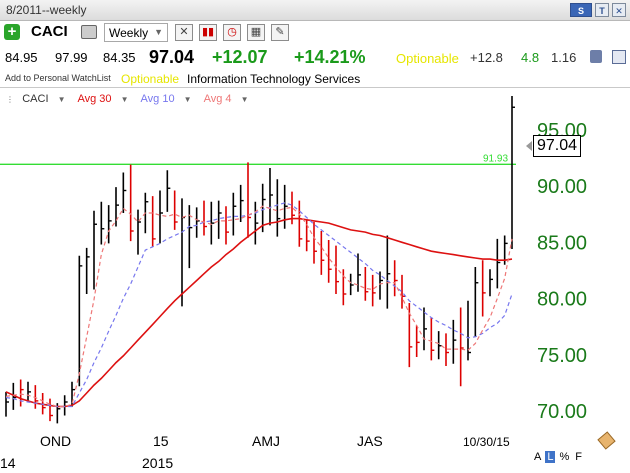 This screenshot has width=630, height=473. Describe the element at coordinates (208, 32) in the screenshot. I see `chart-type-icon: ▮▮` at that location.